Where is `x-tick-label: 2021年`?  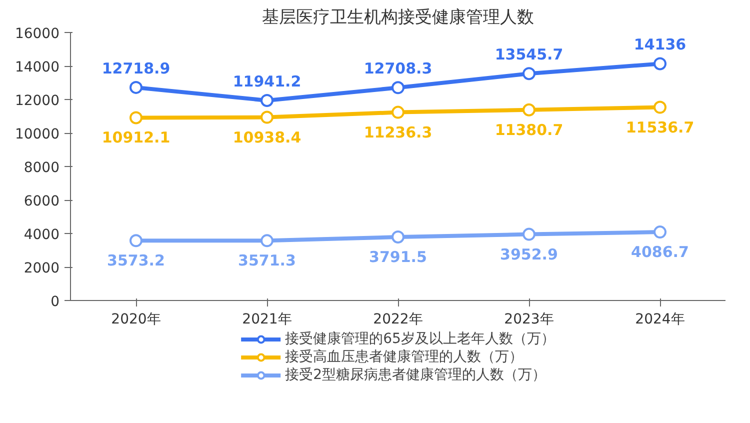 x-tick-label: 2021年 is located at coordinates (267, 320).